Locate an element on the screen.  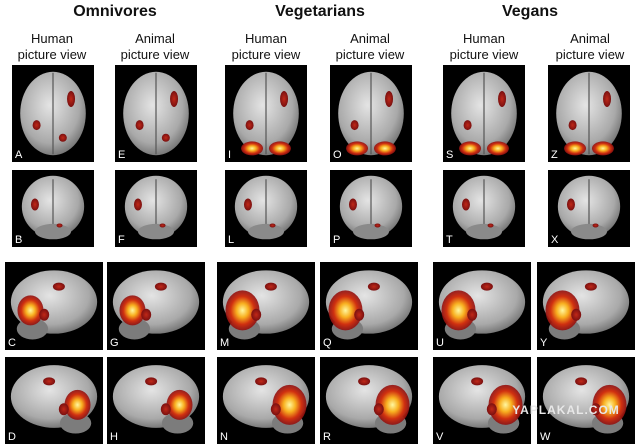
panel: V is located at coordinates (482, 400).